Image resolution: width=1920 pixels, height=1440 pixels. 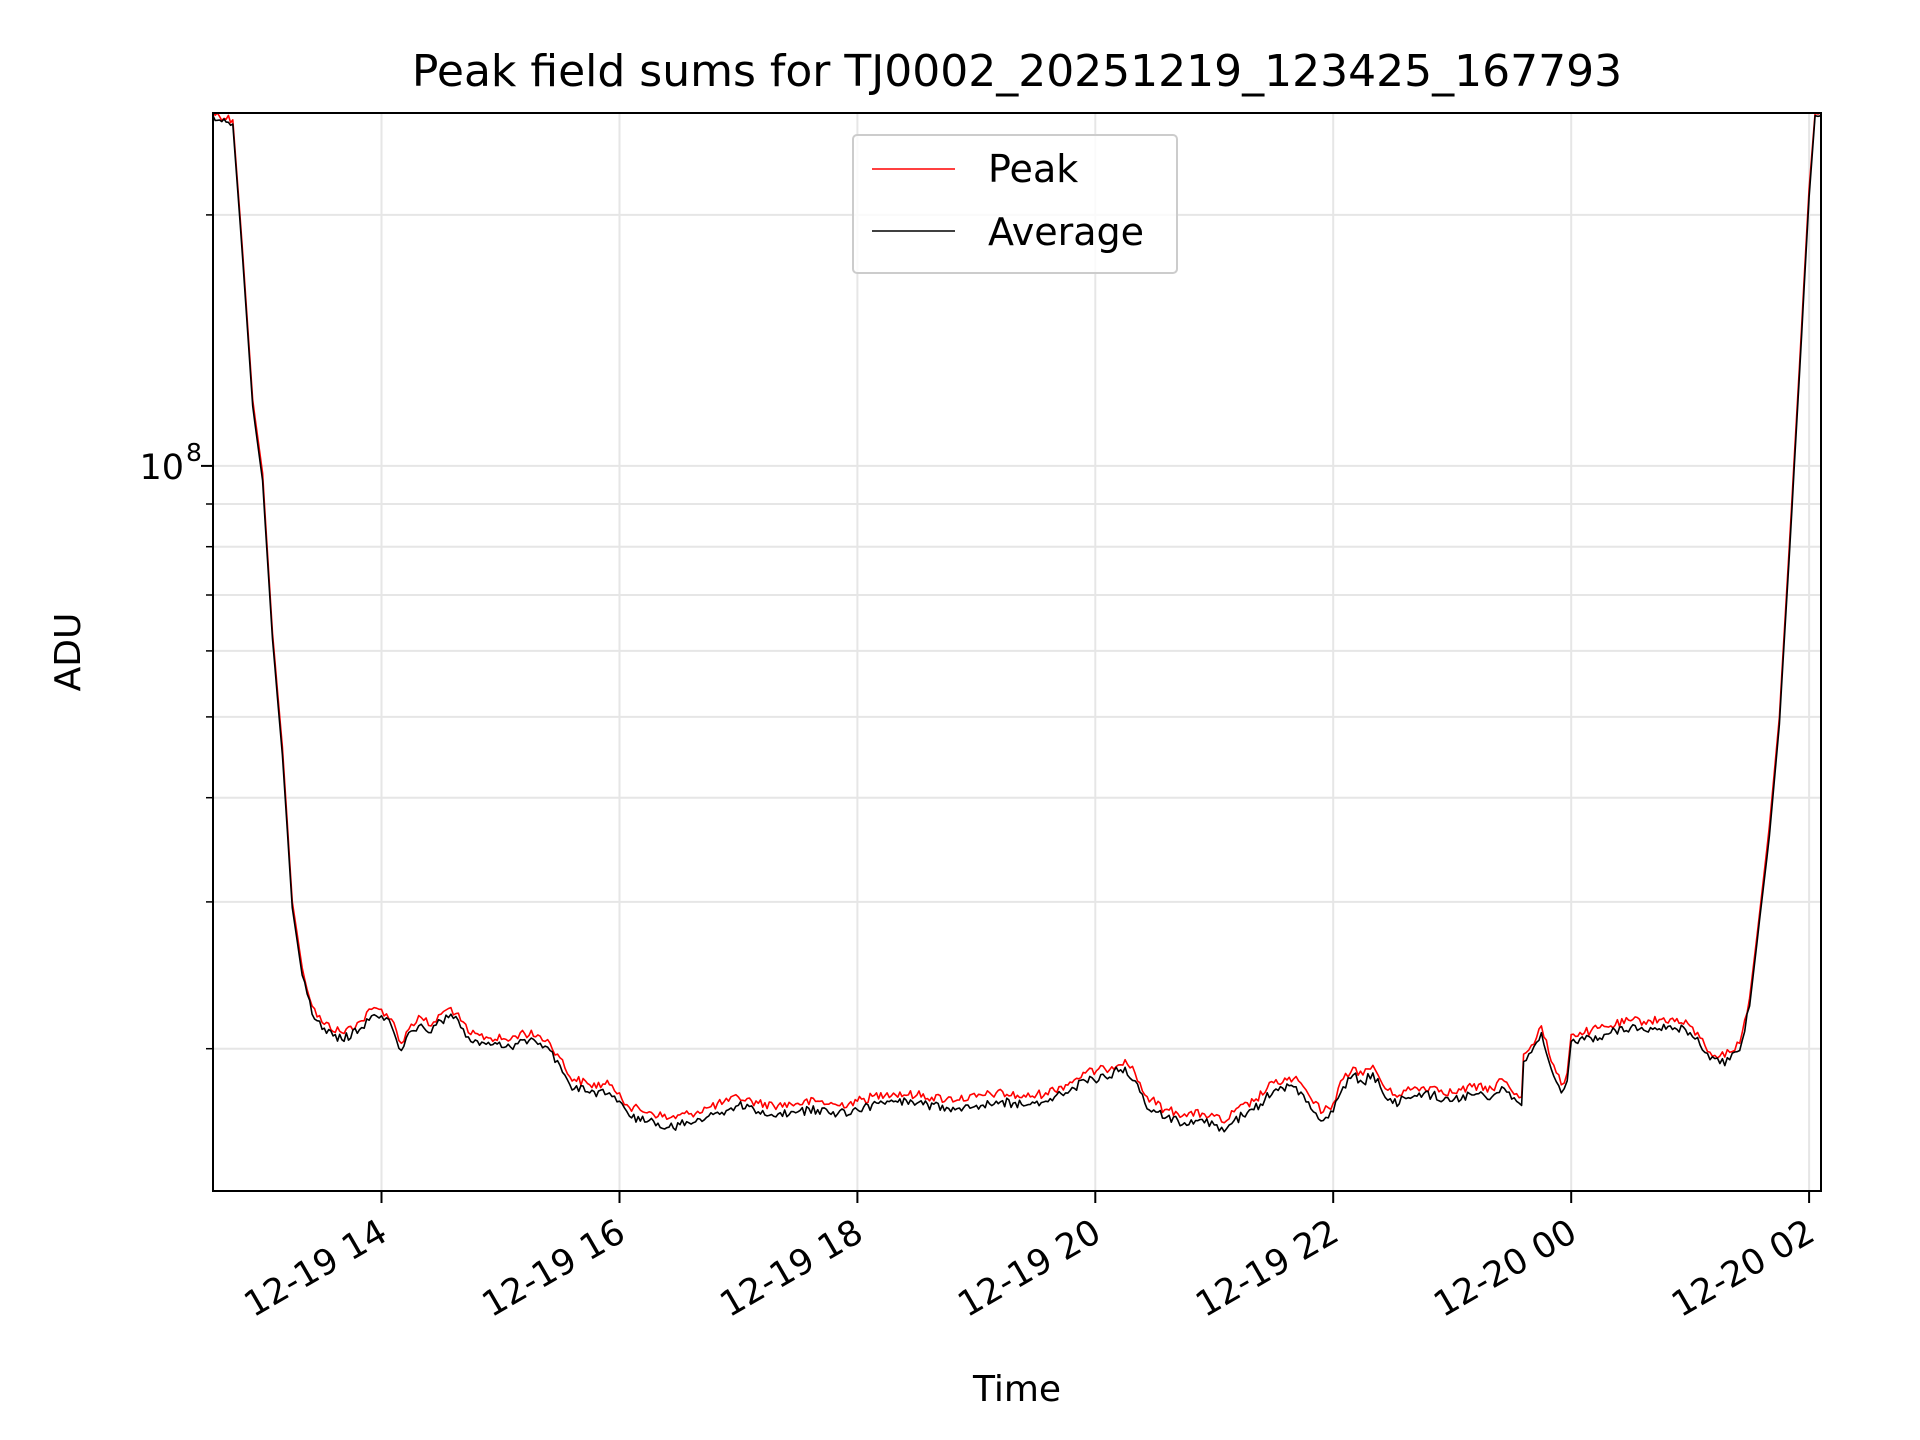 What do you see at coordinates (68, 652) in the screenshot?
I see `y-axis-label: ADU` at bounding box center [68, 652].